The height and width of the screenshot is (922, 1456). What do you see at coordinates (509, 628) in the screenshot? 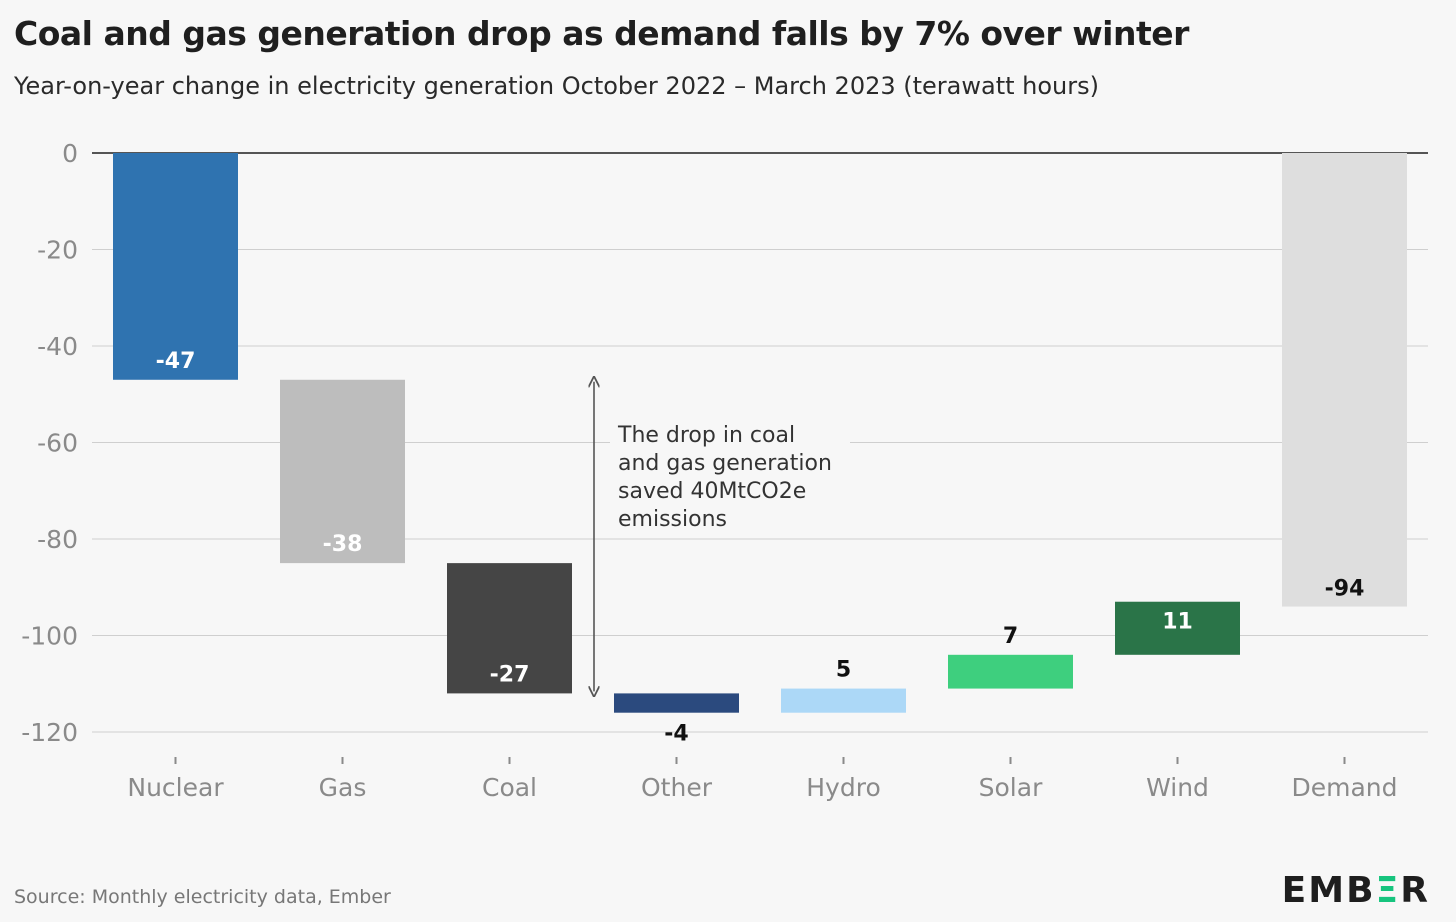
I see `bar-coal` at bounding box center [509, 628].